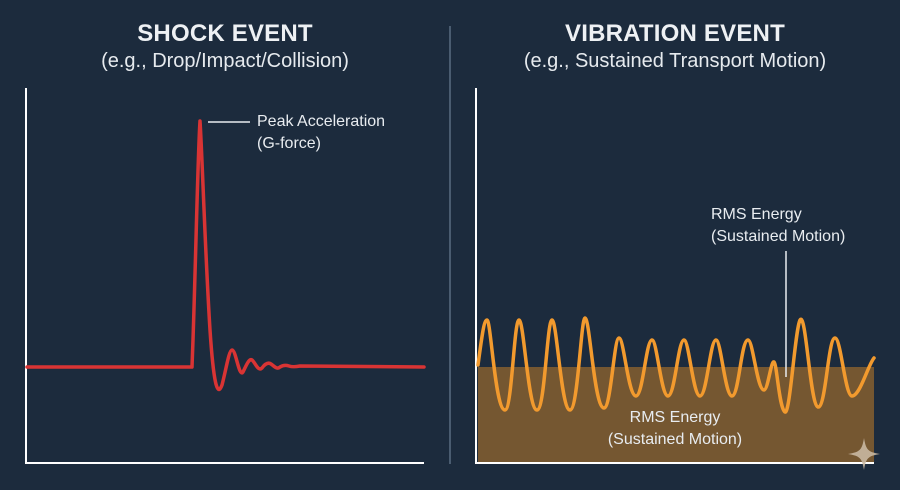  What do you see at coordinates (225, 33) in the screenshot?
I see `shock-title: SHOCK EVENT` at bounding box center [225, 33].